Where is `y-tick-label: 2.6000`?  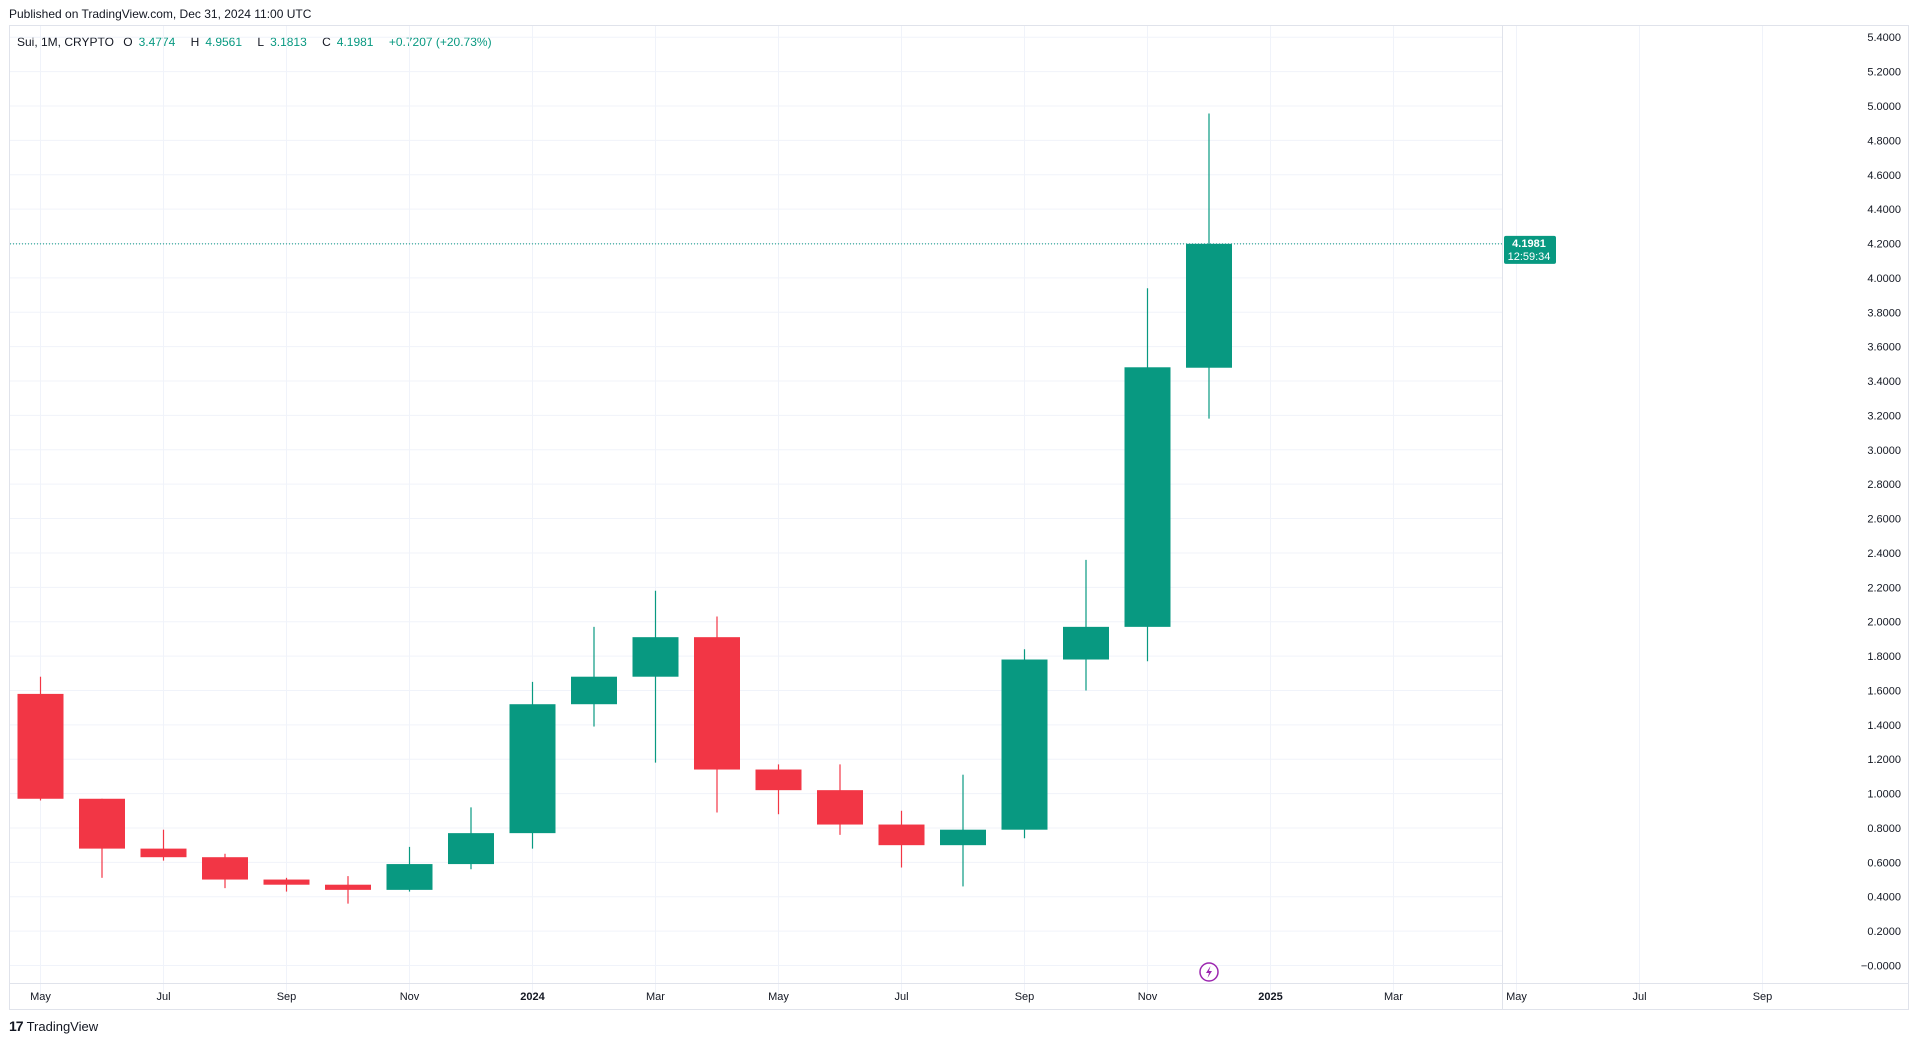
y-tick-label: 2.6000 is located at coordinates (1884, 520).